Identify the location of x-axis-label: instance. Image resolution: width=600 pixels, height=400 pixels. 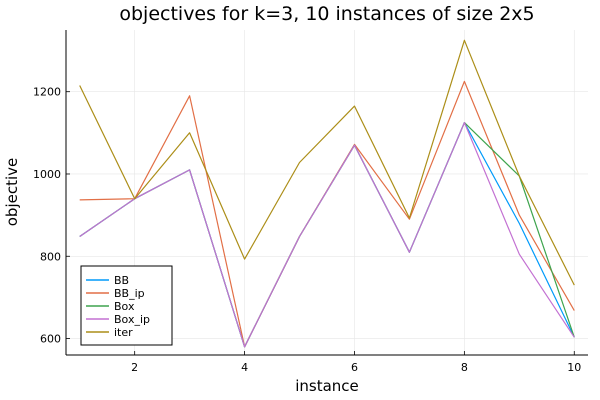
(327, 386).